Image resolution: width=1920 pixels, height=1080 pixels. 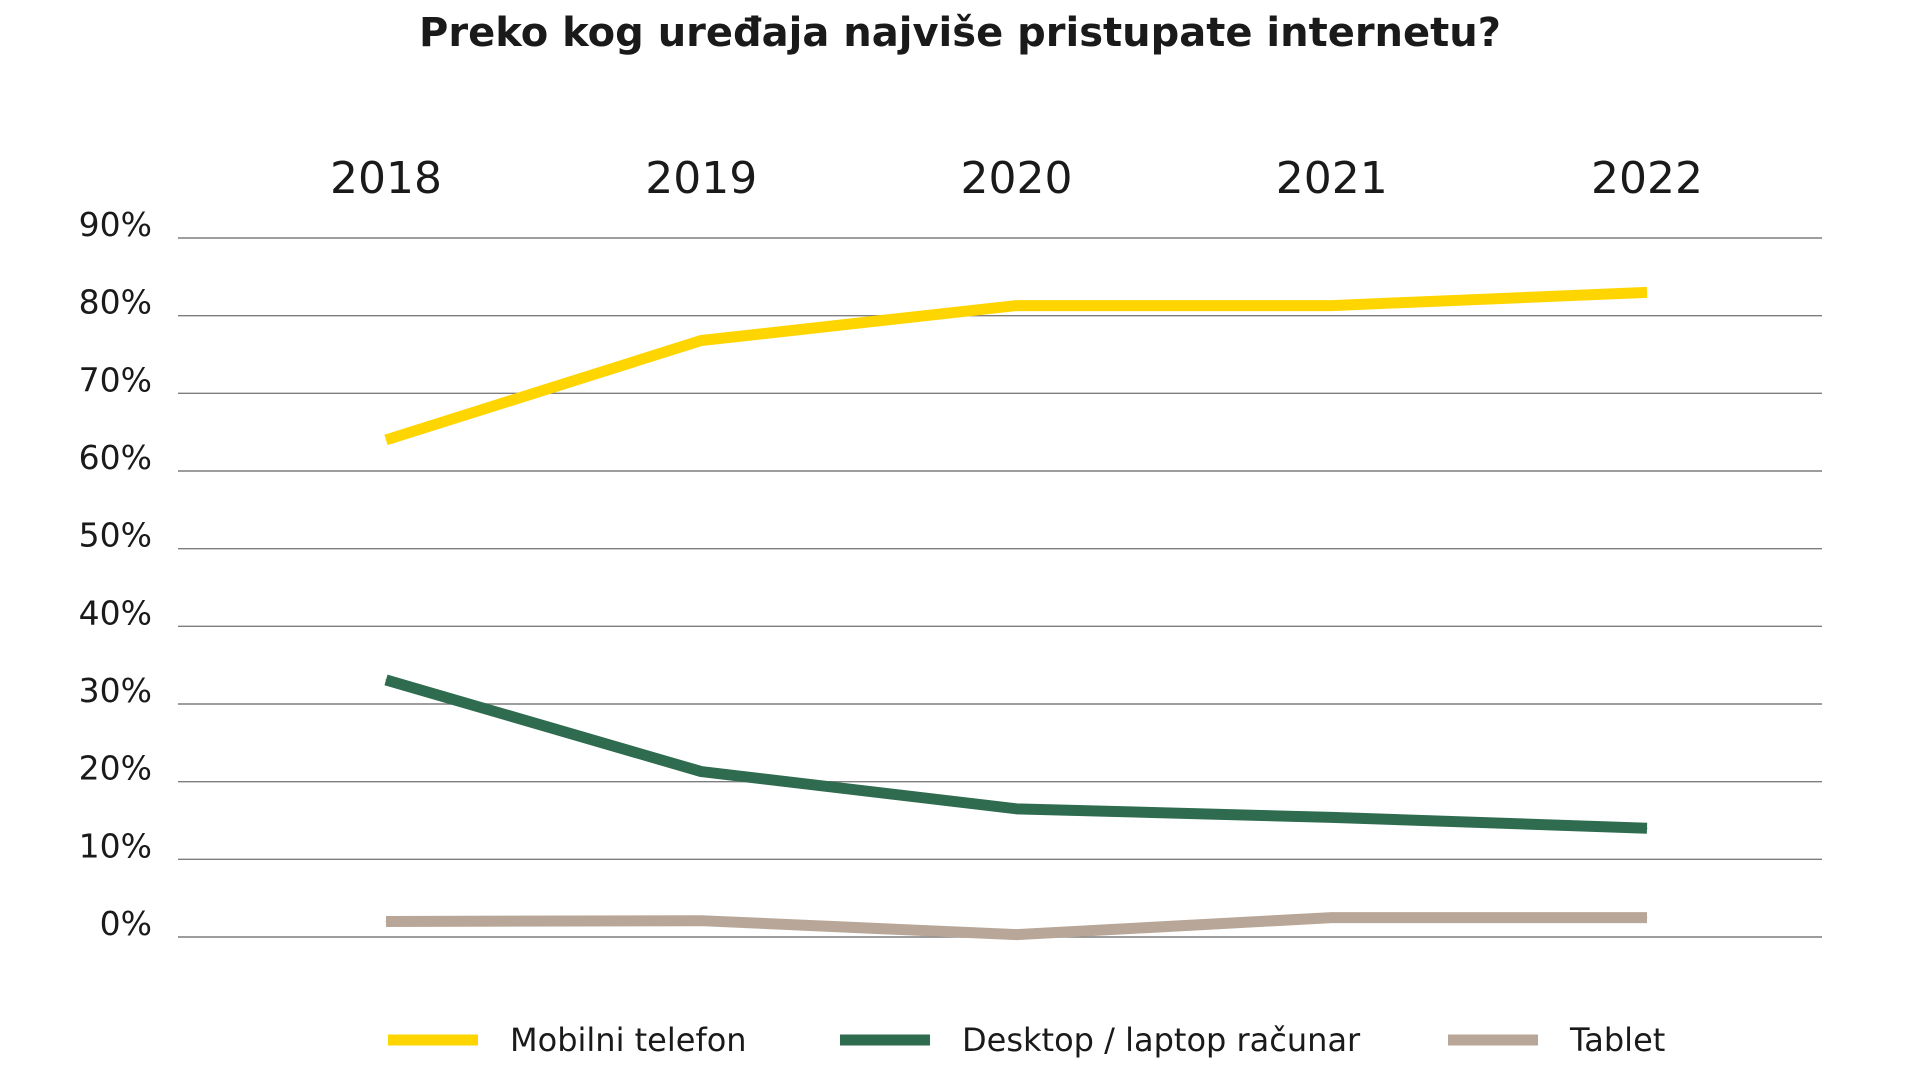 What do you see at coordinates (1161, 1040) in the screenshot?
I see `legend-label-1: Desktop / laptop računar` at bounding box center [1161, 1040].